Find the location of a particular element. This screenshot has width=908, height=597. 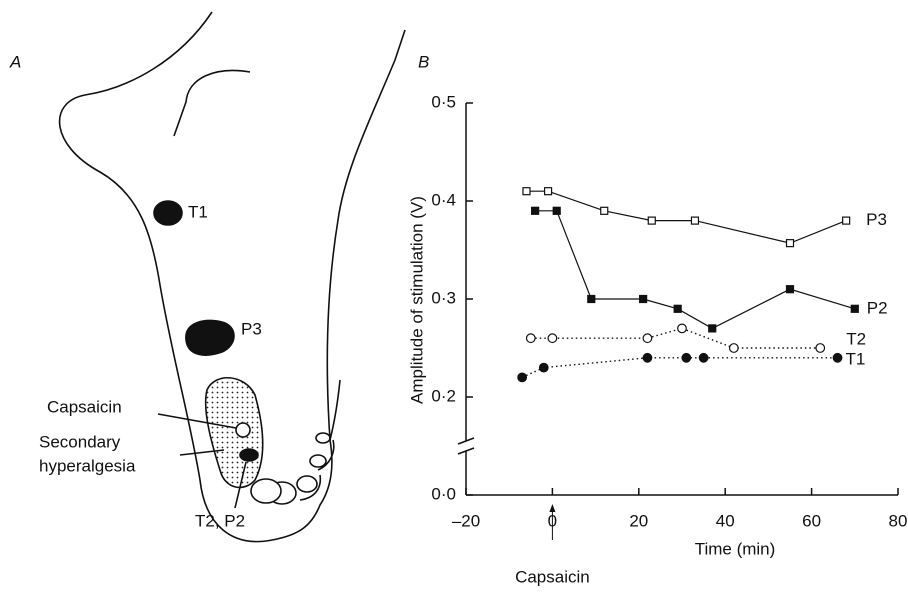

x-axis-title: Time (min) is located at coordinates (735, 548).